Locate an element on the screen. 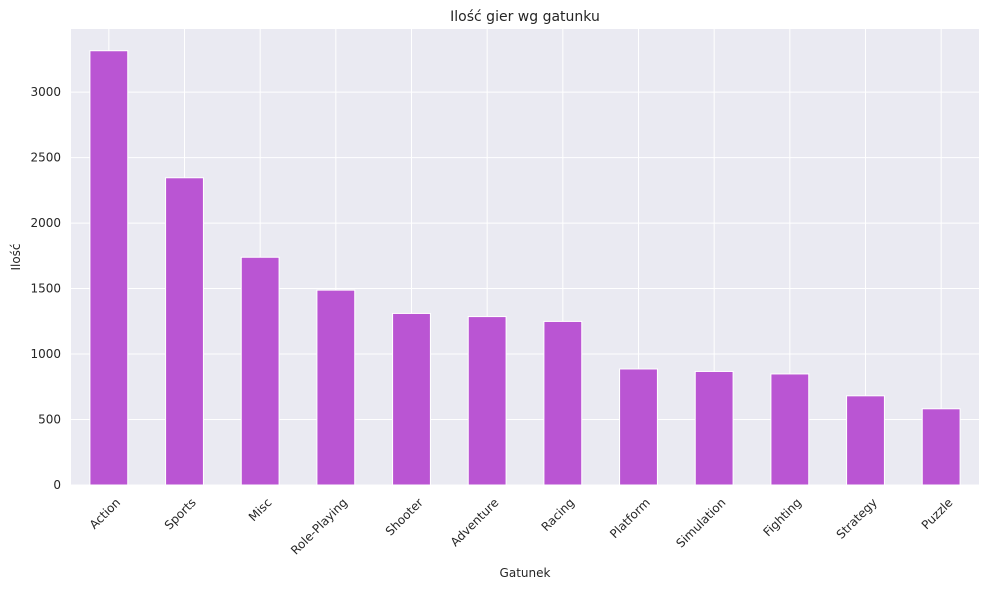 The height and width of the screenshot is (590, 989). x-tick-label: Role-Playing is located at coordinates (319, 526).